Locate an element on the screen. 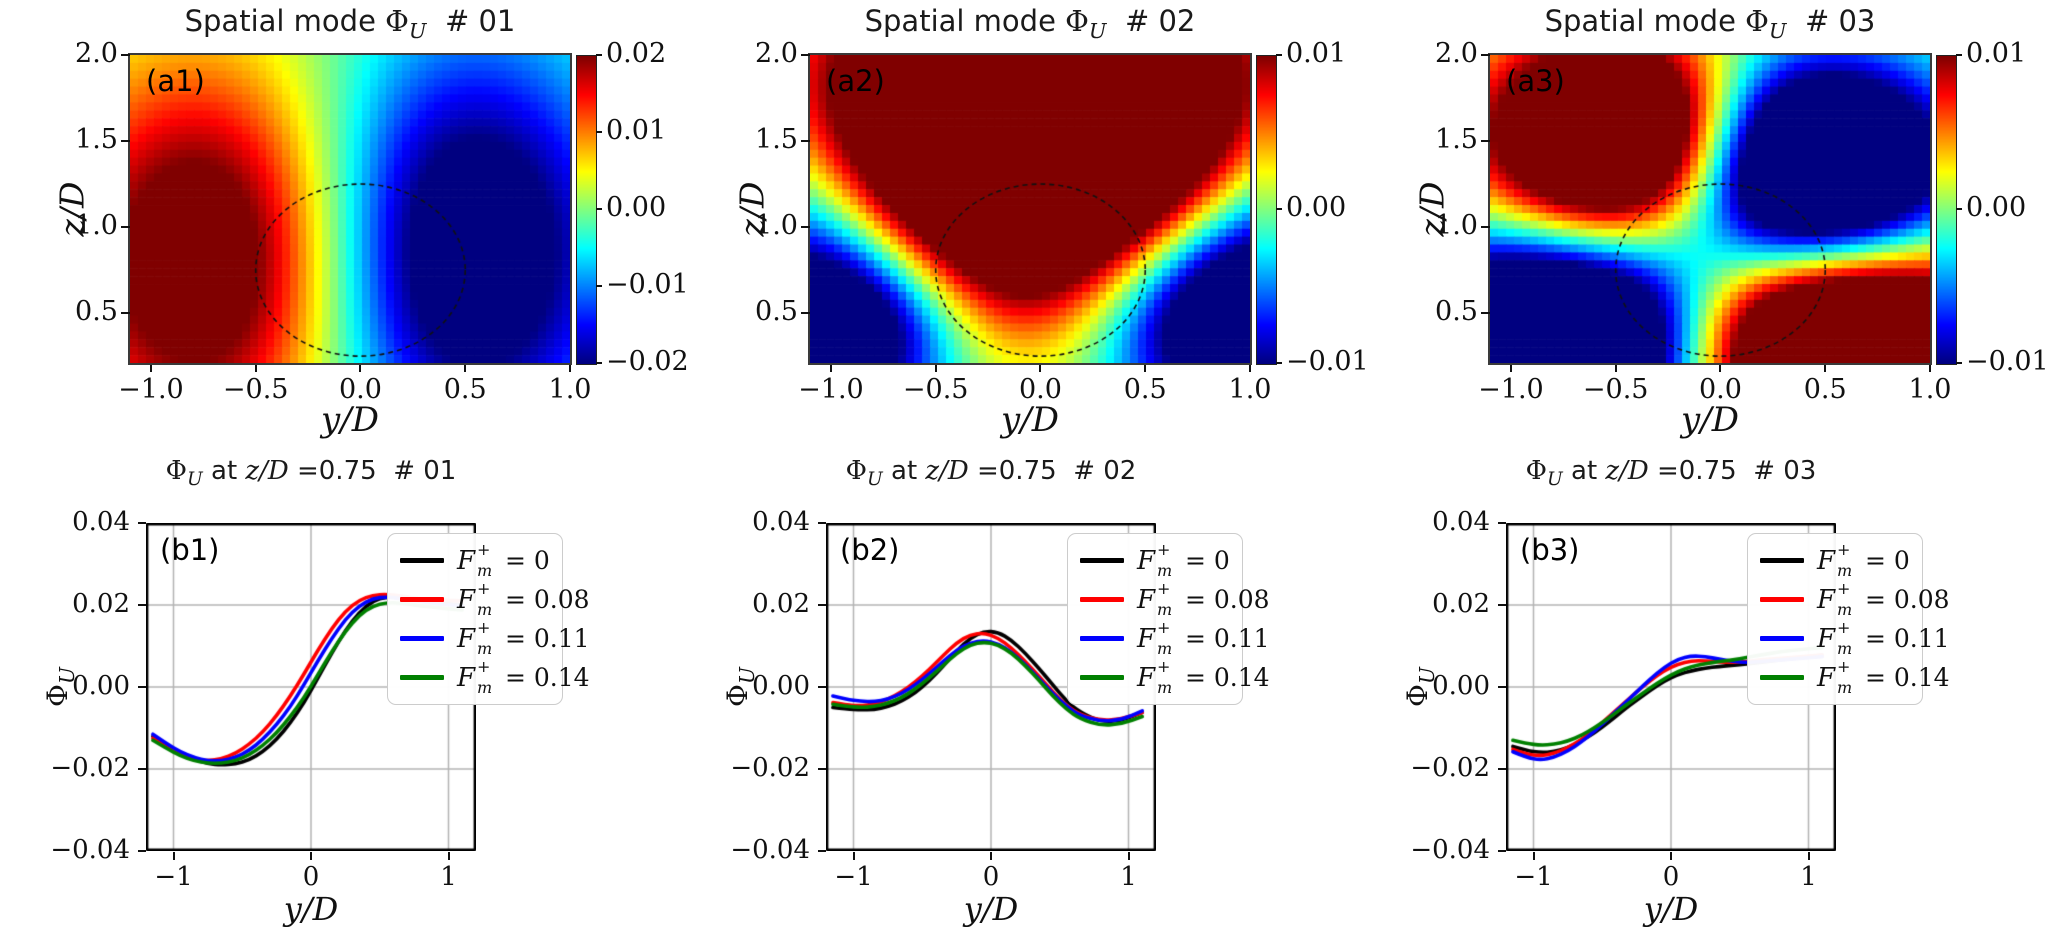 The image size is (2067, 943). title-suffix: =0.75 # 03 is located at coordinates (1732, 471).